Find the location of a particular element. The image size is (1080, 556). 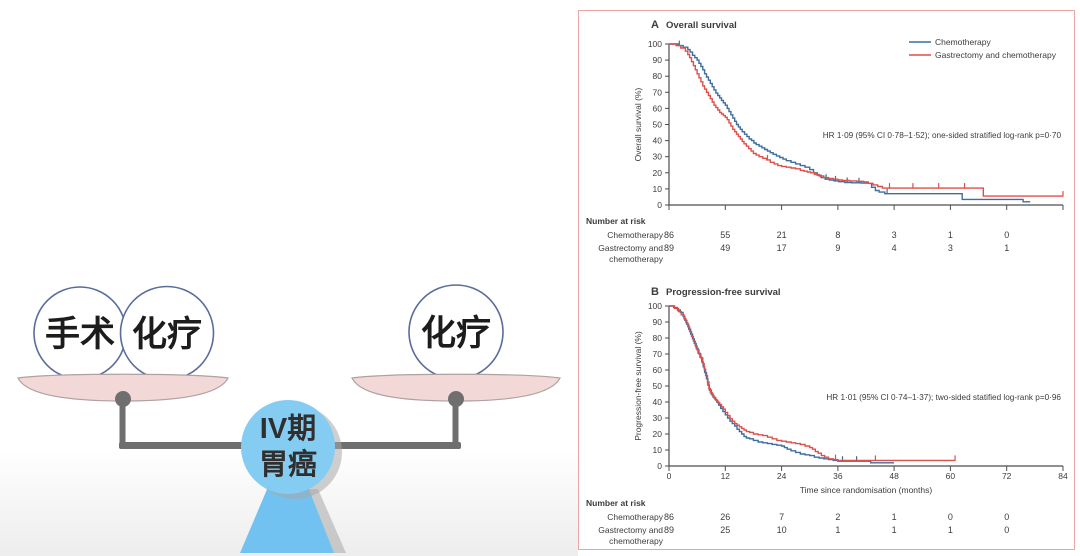

x-tick-label: 36 is located at coordinates (838, 476).